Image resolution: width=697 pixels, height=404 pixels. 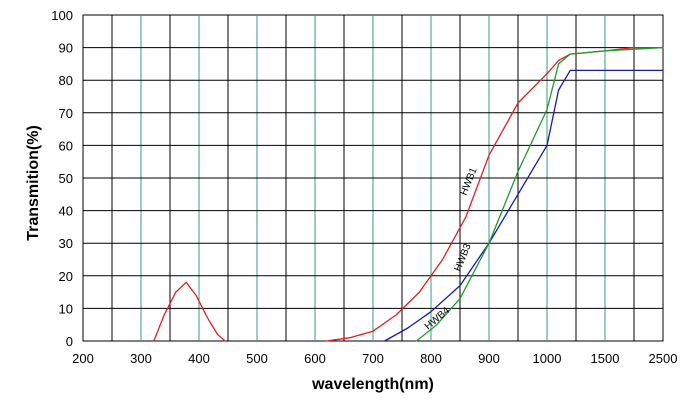 What do you see at coordinates (199, 358) in the screenshot?
I see `x-tick-label: 400` at bounding box center [199, 358].